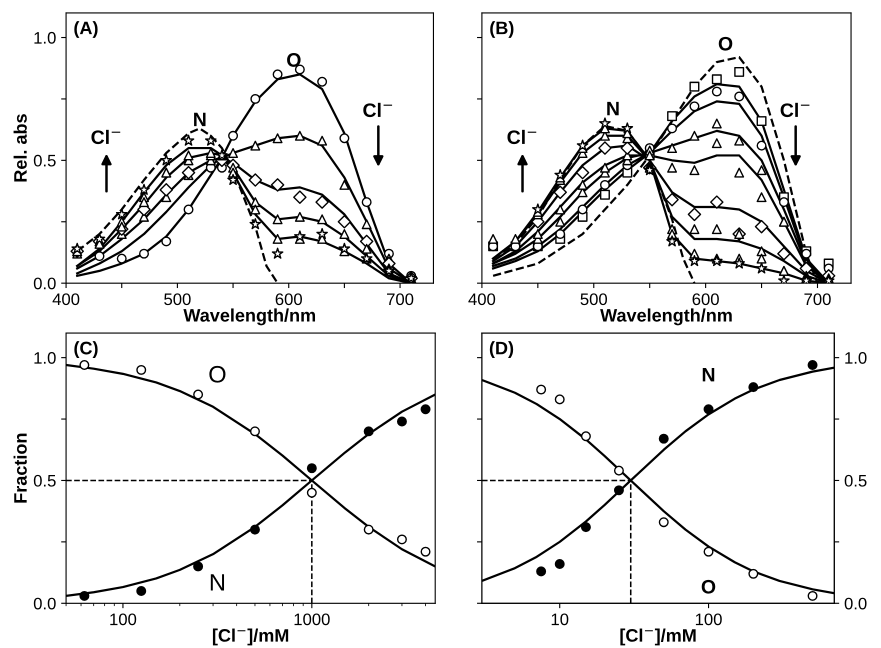  I want to click on y-axis-title: Fraction, so click(20, 468).